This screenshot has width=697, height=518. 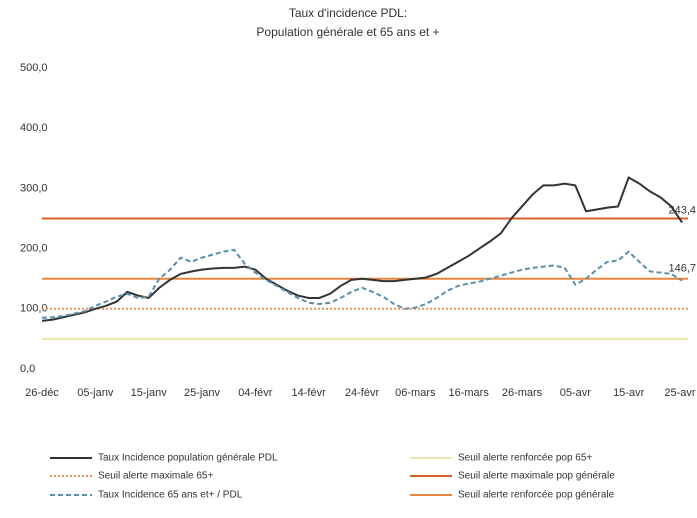 What do you see at coordinates (27, 369) in the screenshot?
I see `y-tick-label: 0,0` at bounding box center [27, 369].